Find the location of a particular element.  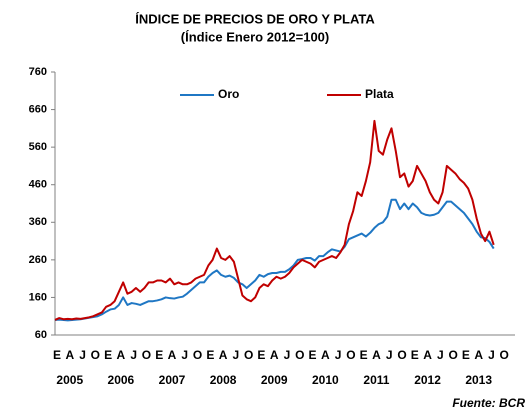

year-label: 2010 is located at coordinates (325, 380).